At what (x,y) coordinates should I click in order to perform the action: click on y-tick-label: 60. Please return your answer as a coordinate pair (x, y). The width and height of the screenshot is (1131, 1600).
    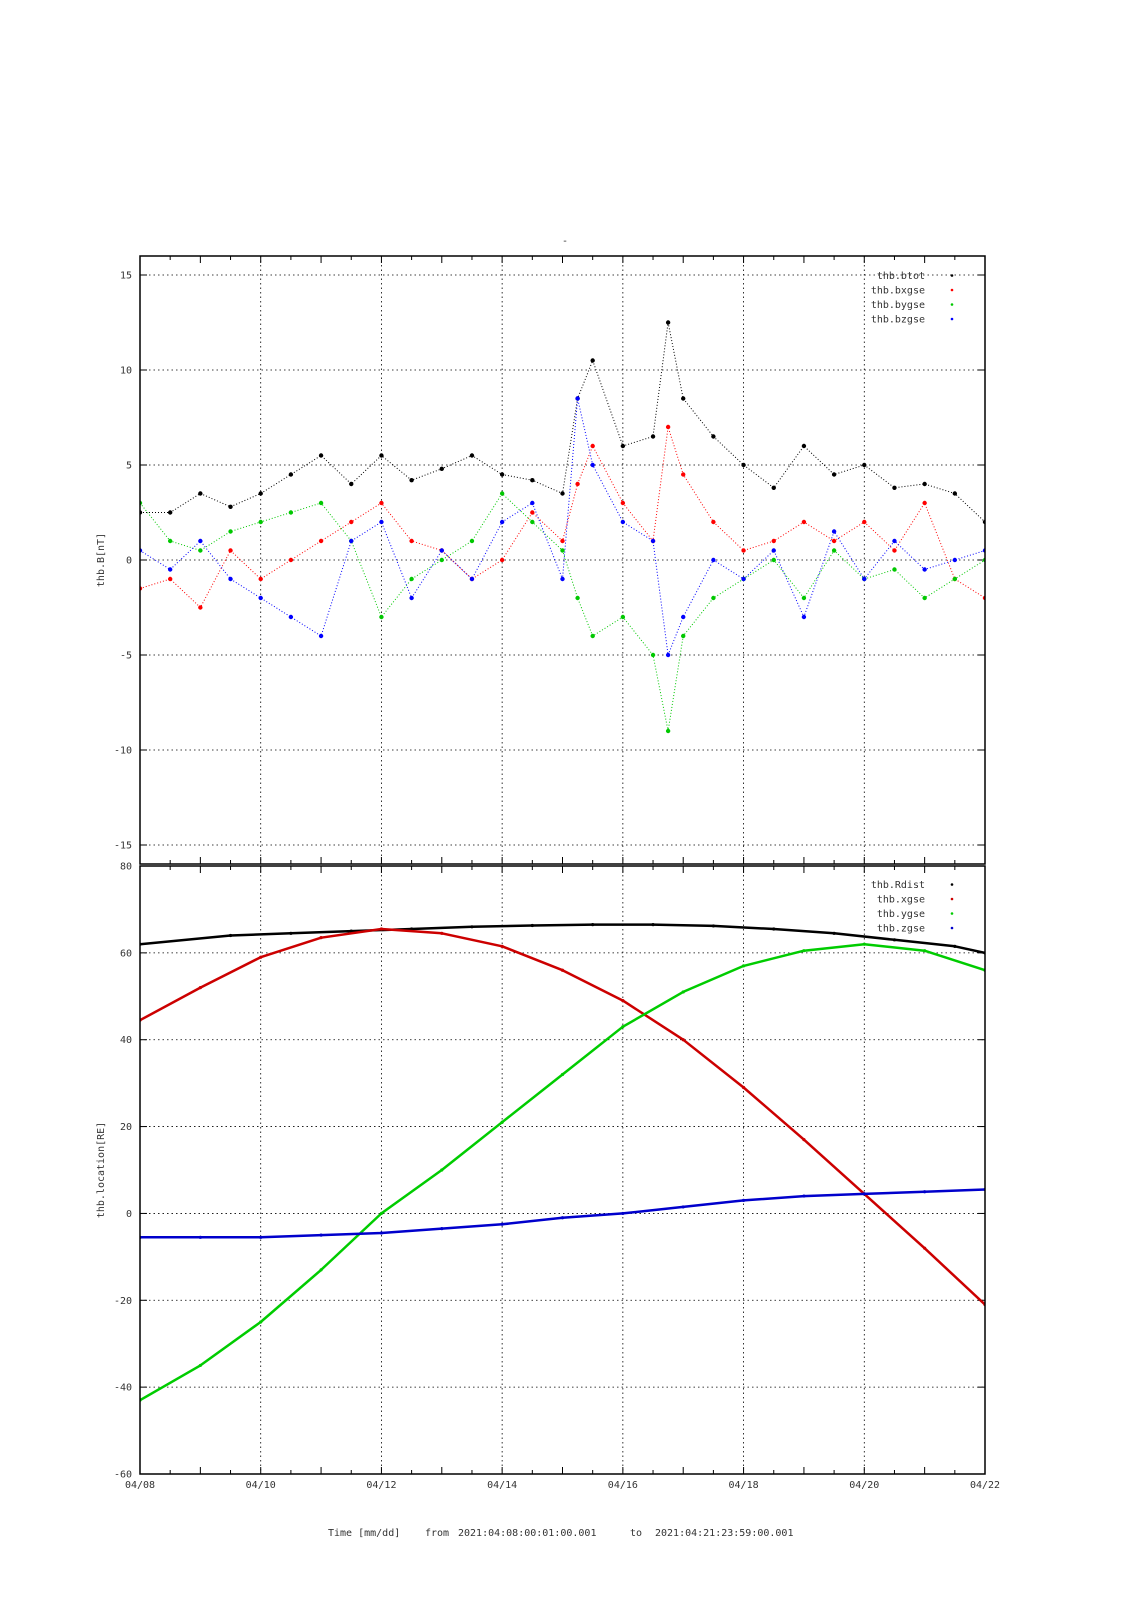
    Looking at the image, I should click on (126, 953).